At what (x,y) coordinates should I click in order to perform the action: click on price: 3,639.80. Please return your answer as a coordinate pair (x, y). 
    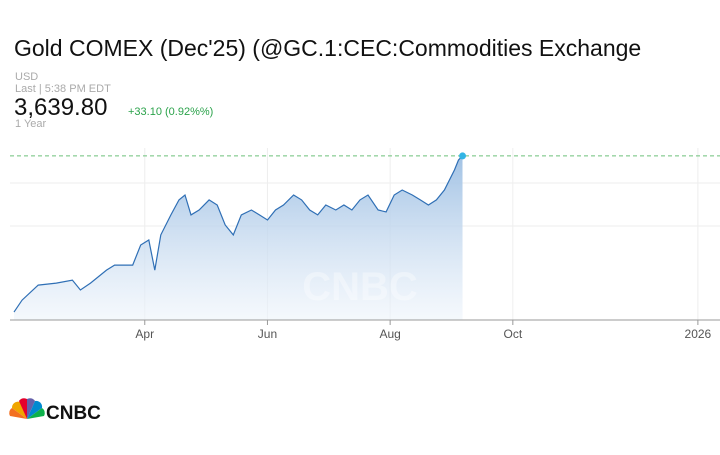
    Looking at the image, I should click on (60, 107).